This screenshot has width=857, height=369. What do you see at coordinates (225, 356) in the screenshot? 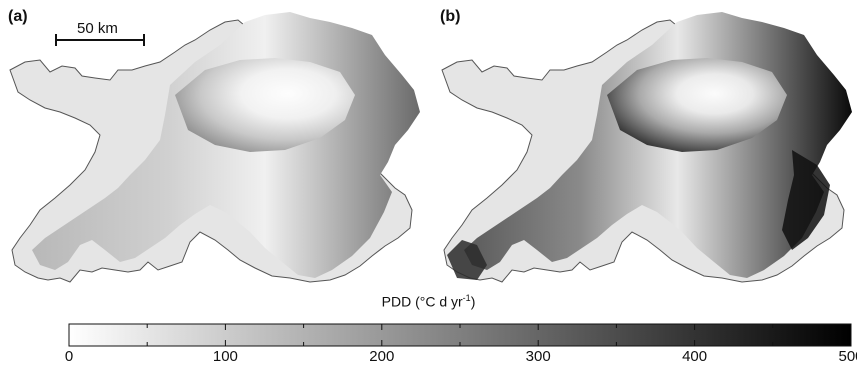
I see `colorbar-tick-label: 100` at bounding box center [225, 356].